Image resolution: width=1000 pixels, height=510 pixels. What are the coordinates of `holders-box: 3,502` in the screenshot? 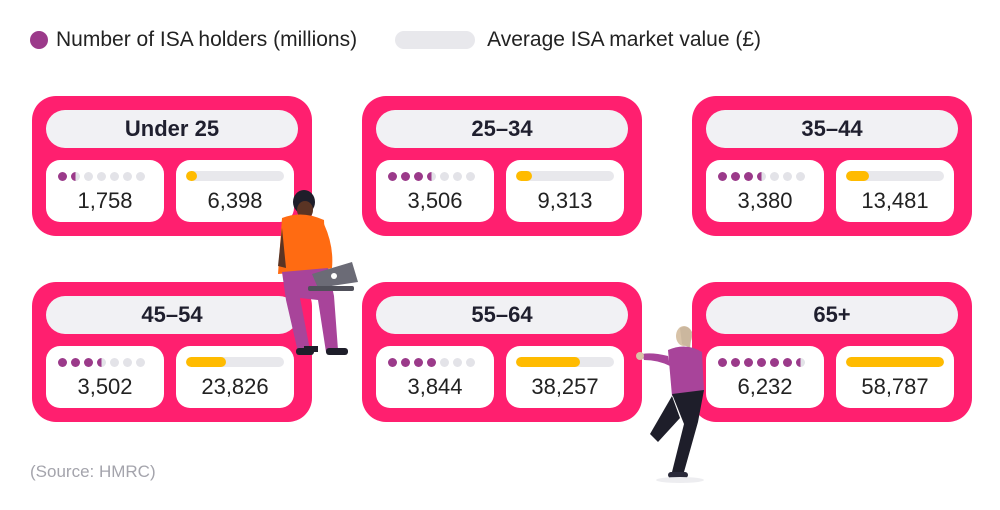 It's located at (105, 377).